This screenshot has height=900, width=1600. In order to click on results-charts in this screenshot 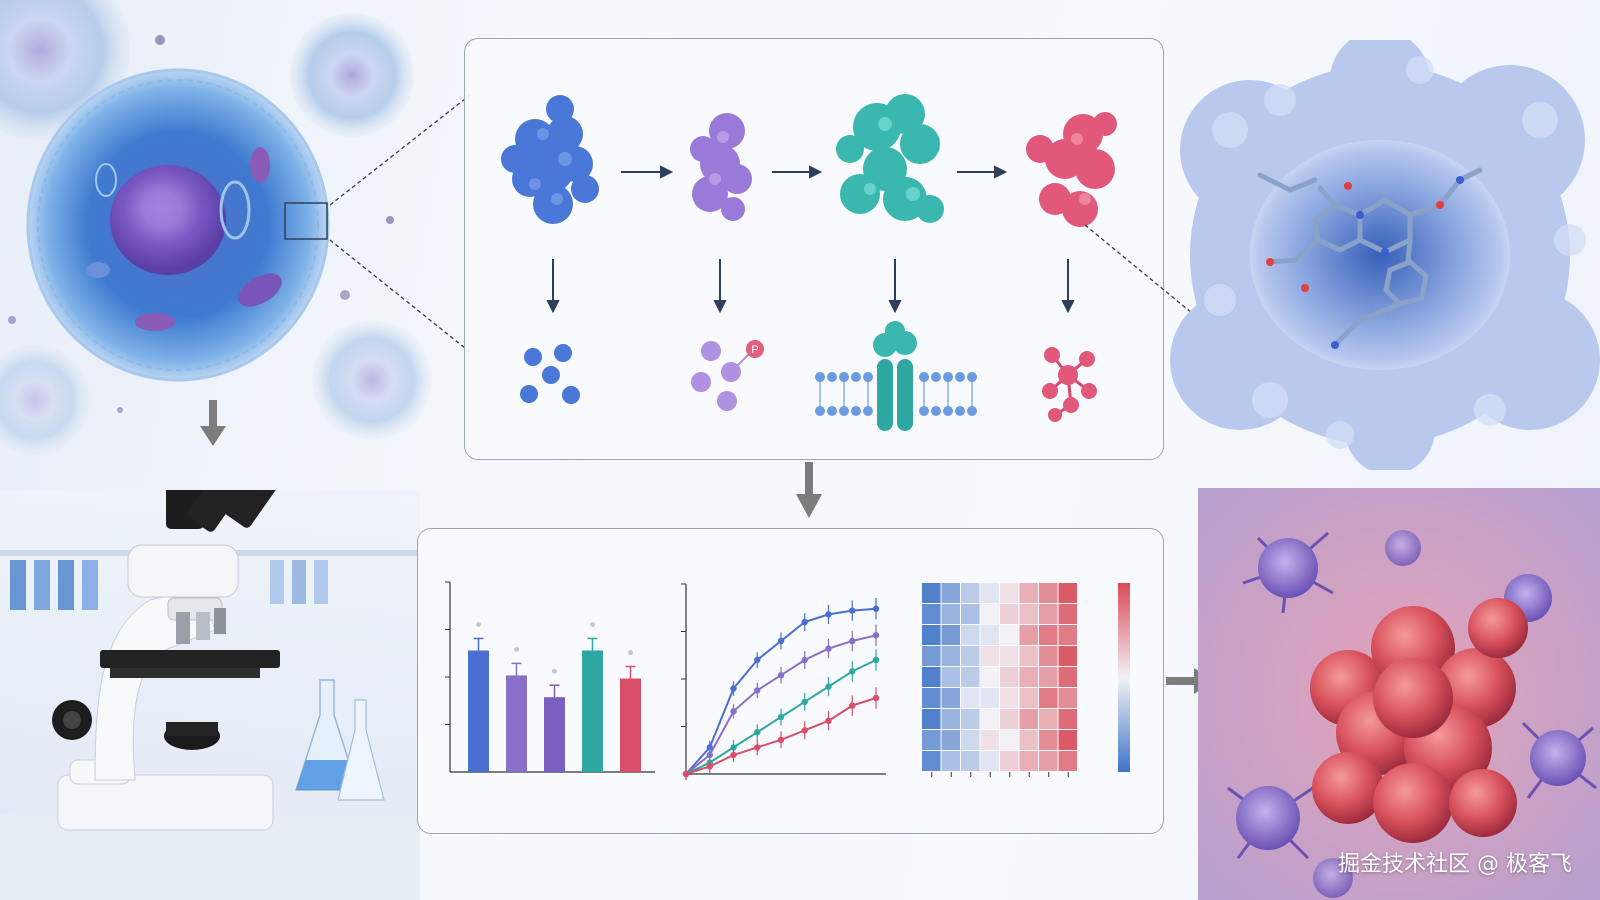, I will do `click(787, 680)`.